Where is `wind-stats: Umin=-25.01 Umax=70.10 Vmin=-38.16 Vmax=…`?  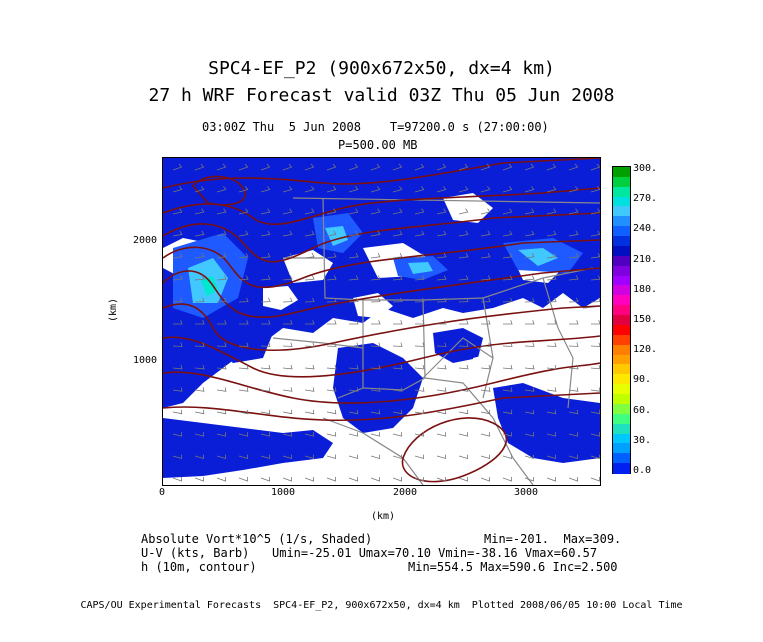
wind-stats: Umin=-25.01 Umax=70.10 Vmin=-38.16 Vmax=… is located at coordinates (435, 553).